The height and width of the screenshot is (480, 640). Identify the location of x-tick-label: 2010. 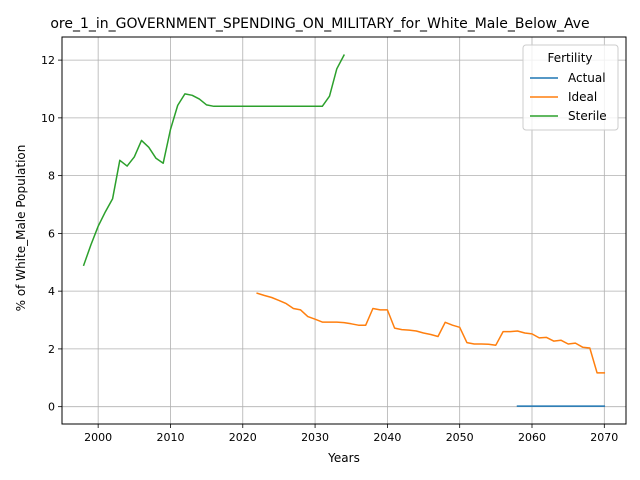
(170, 437).